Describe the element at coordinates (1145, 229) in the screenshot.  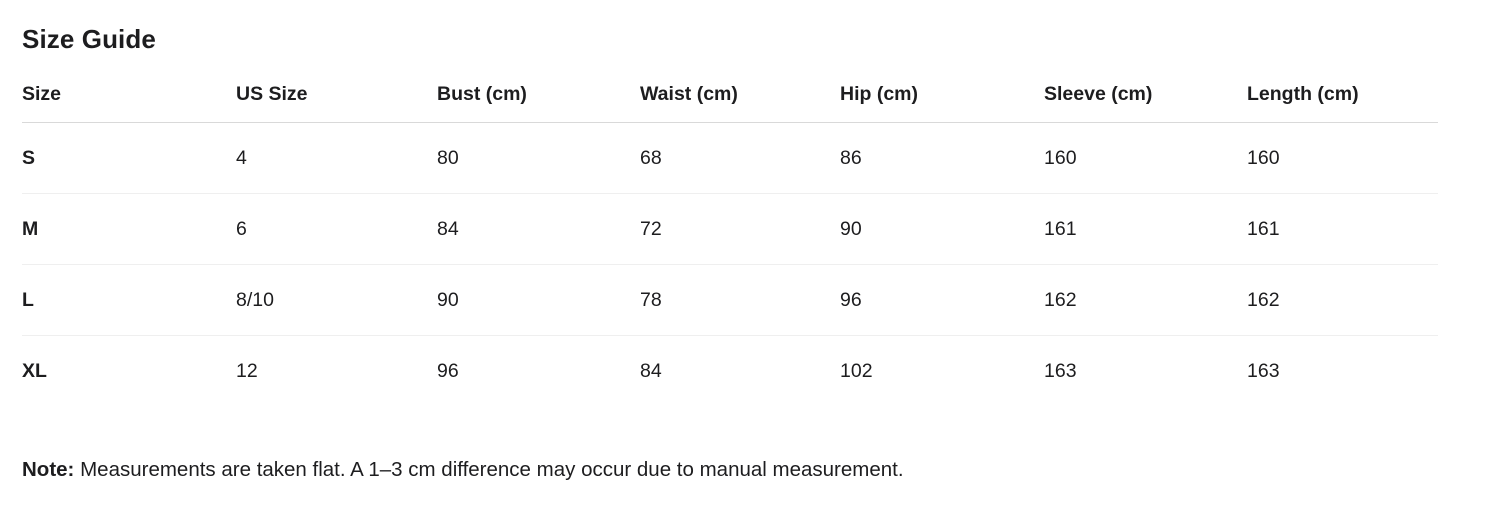
I see `cell-sleeve: 161` at that location.